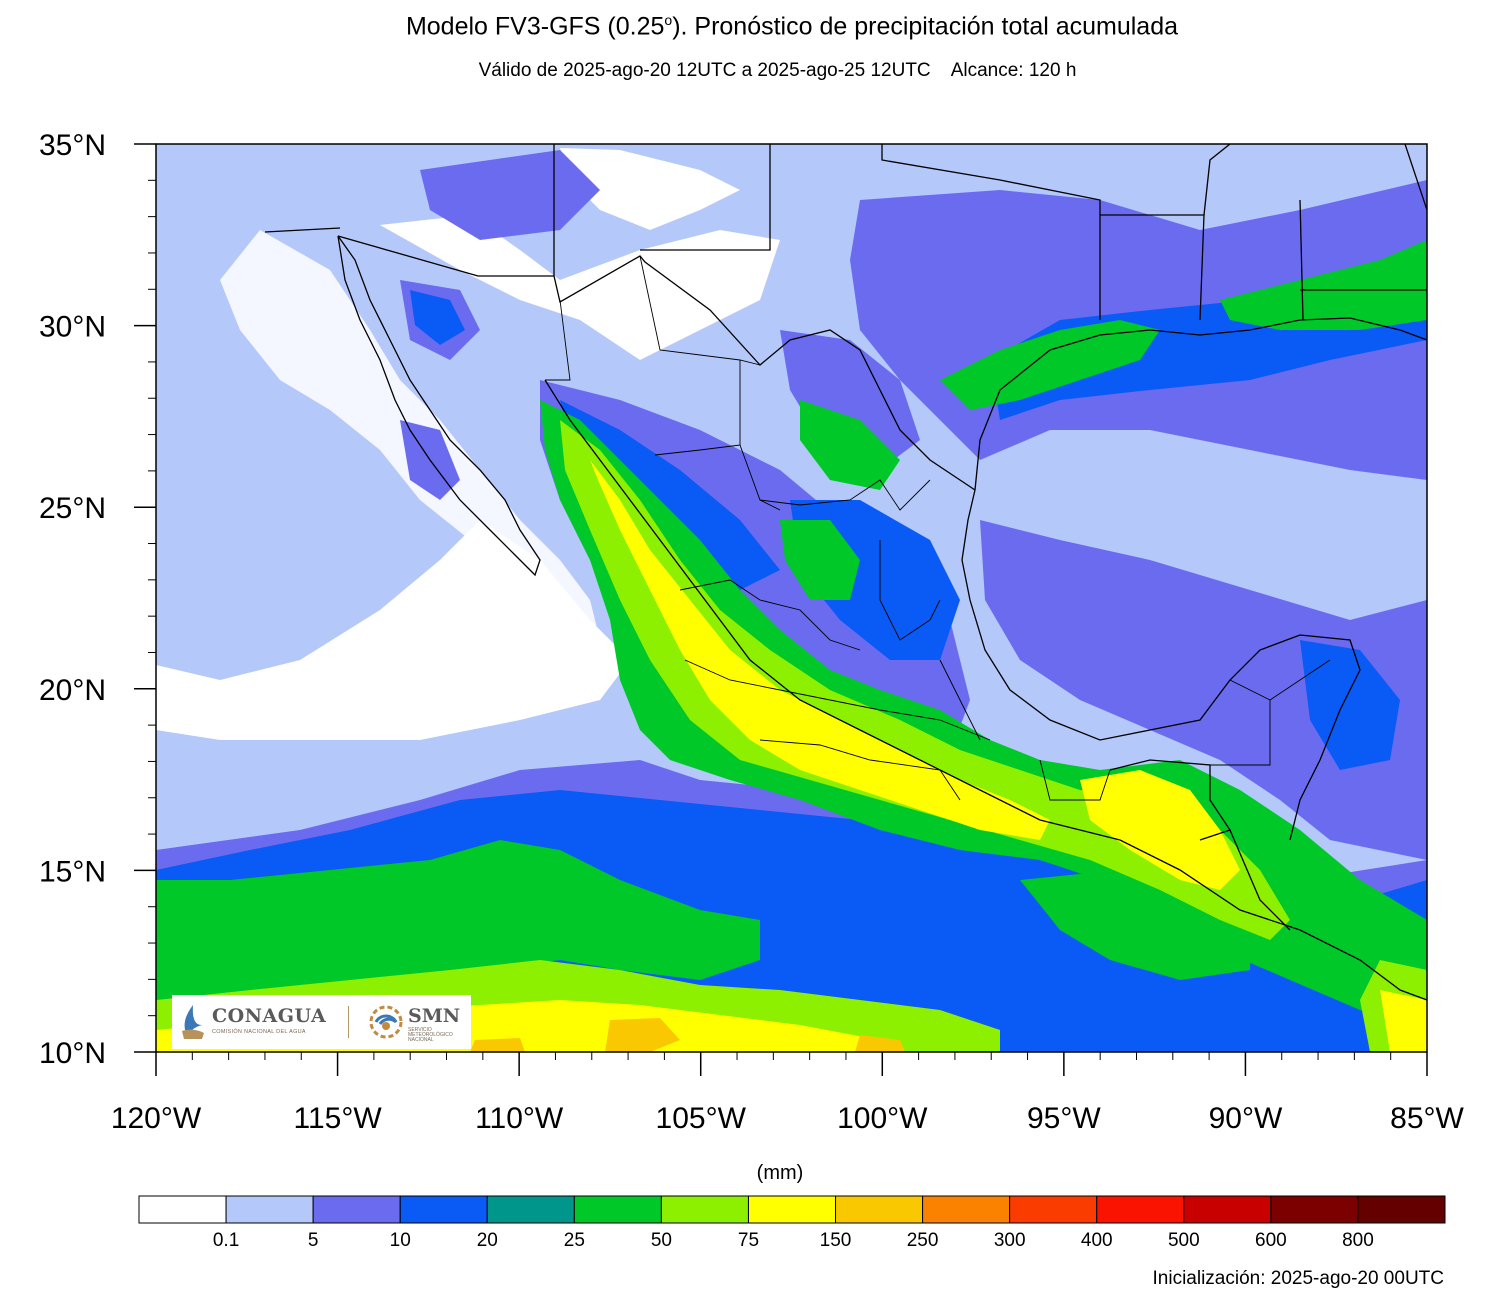 The width and height of the screenshot is (1500, 1300). I want to click on colorbar-label: 500, so click(1184, 1240).